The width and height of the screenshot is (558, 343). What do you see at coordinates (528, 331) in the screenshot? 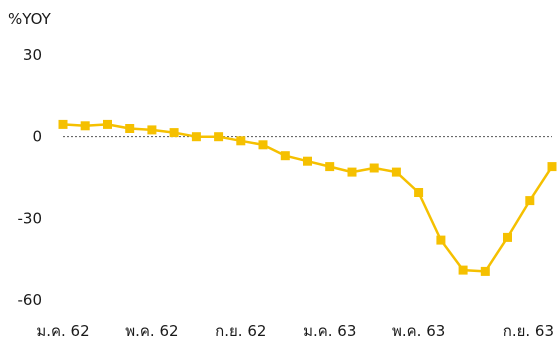
I see `x-tick-label: ก.ย. 63` at bounding box center [528, 331].